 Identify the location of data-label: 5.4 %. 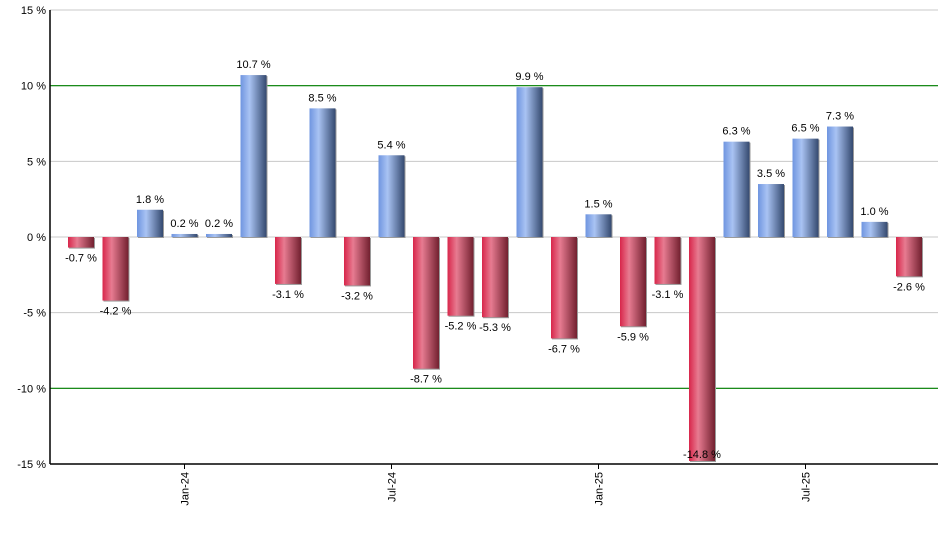
(391, 145).